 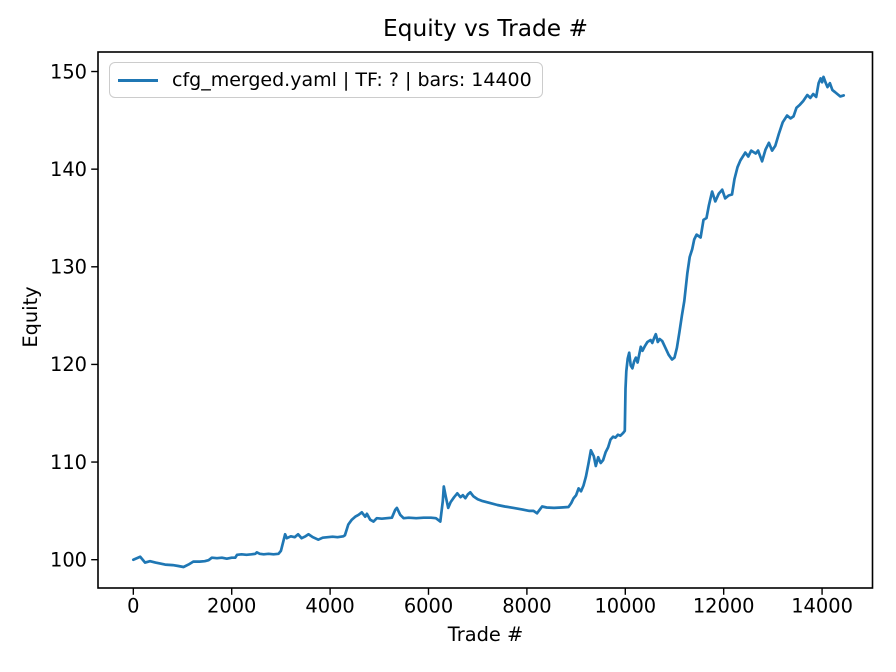 What do you see at coordinates (68, 267) in the screenshot?
I see `y-tick-label: 130` at bounding box center [68, 267].